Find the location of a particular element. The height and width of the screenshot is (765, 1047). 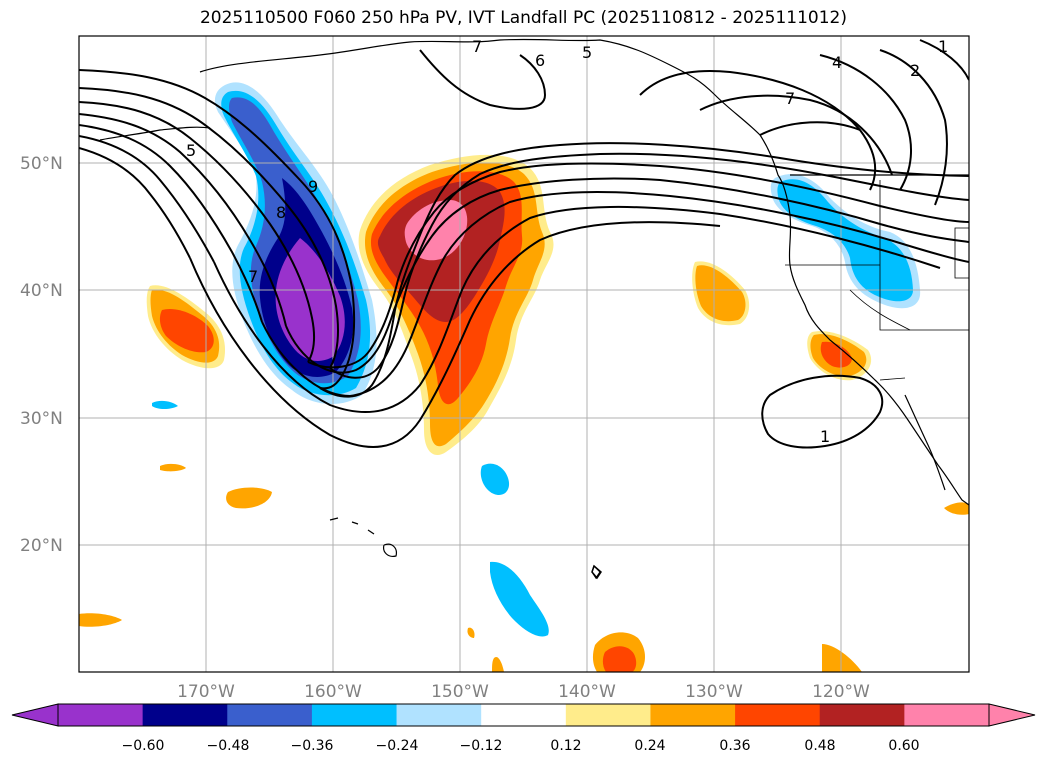

colorbar-tick-label: 0.36 is located at coordinates (734, 746).